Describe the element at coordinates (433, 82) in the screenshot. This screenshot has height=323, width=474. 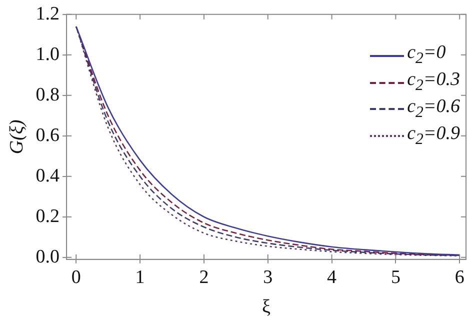
I see `legend-label: c$_{2}$=0.3` at that location.